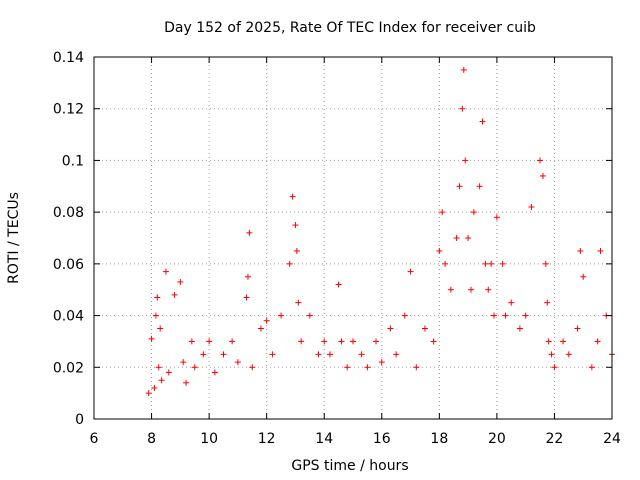 This screenshot has width=640, height=480. Describe the element at coordinates (324, 439) in the screenshot. I see `x-tick-label: 14` at that location.